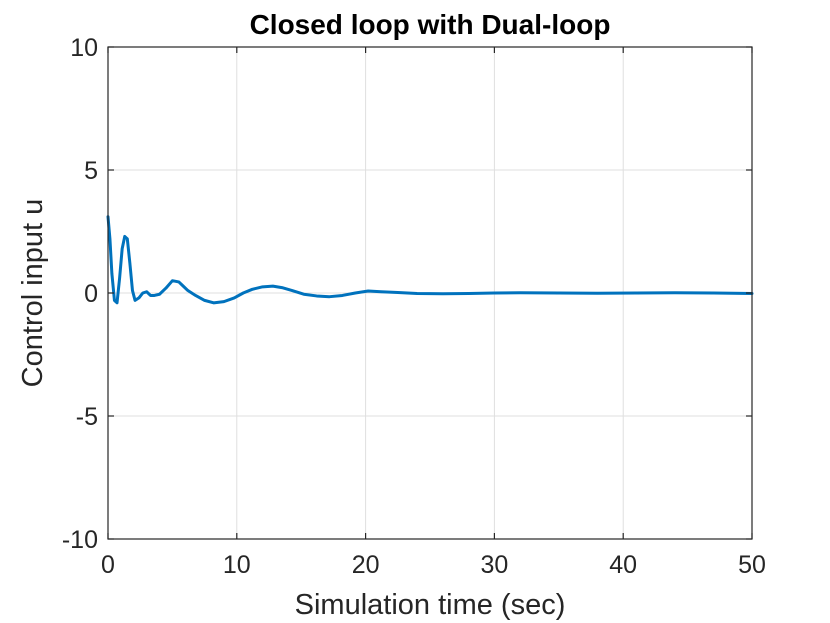 The width and height of the screenshot is (830, 623). What do you see at coordinates (80, 540) in the screenshot?
I see `y-tick-label: -10` at bounding box center [80, 540].